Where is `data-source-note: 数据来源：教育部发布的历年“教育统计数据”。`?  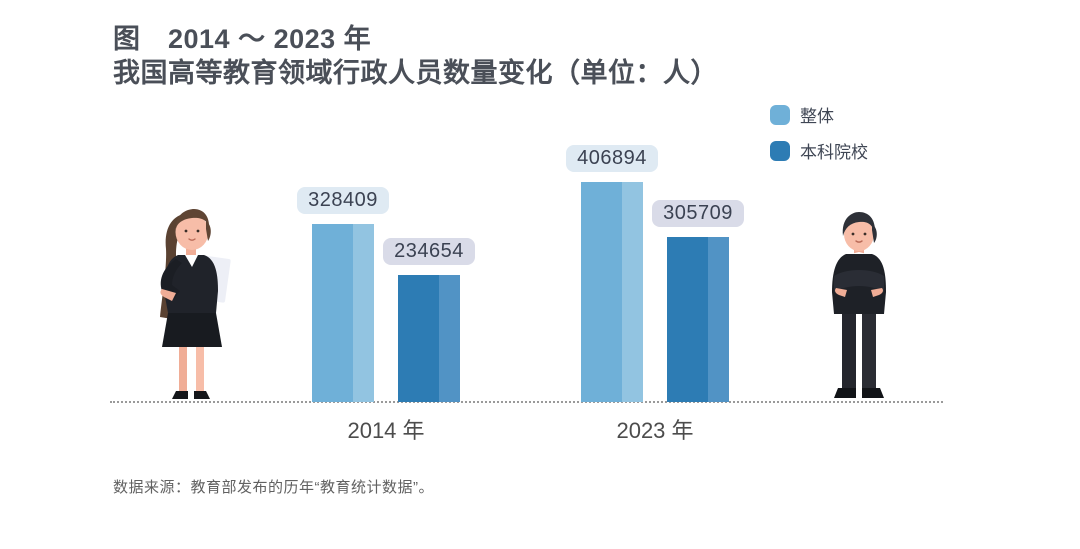 data-source-note: 数据来源：教育部发布的历年“教育统计数据”。 is located at coordinates (273, 487).